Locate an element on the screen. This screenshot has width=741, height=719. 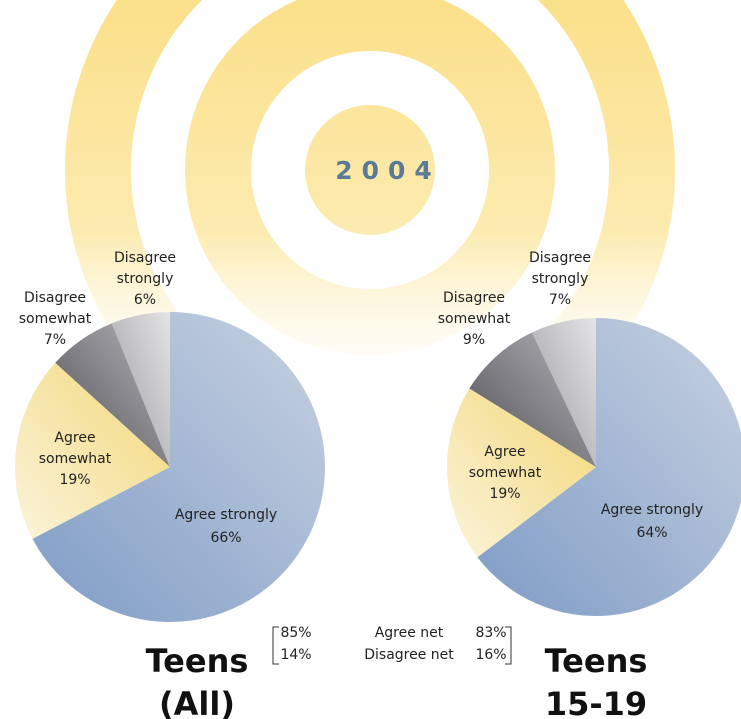
net-label: Agree net is located at coordinates (409, 633).